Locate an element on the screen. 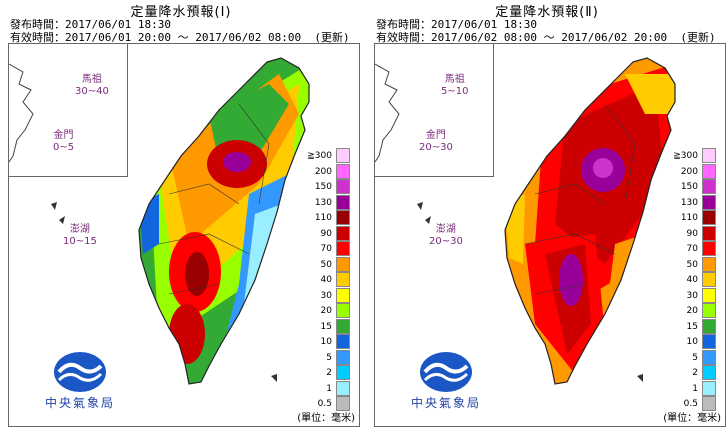 The width and height of the screenshot is (728, 430). legend-tick-label: 2 is located at coordinates (695, 373).